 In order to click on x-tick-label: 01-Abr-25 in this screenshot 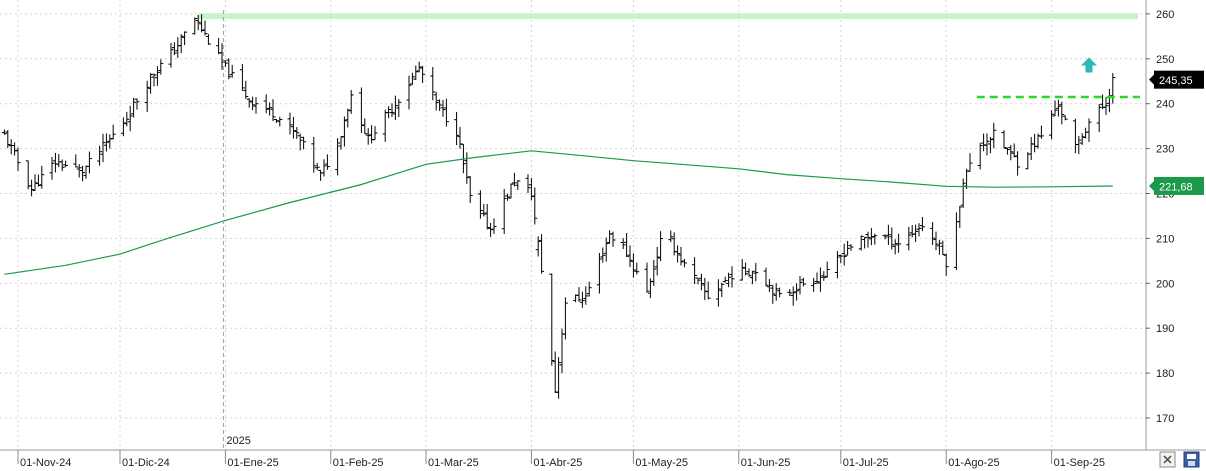, I will do `click(557, 463)`.